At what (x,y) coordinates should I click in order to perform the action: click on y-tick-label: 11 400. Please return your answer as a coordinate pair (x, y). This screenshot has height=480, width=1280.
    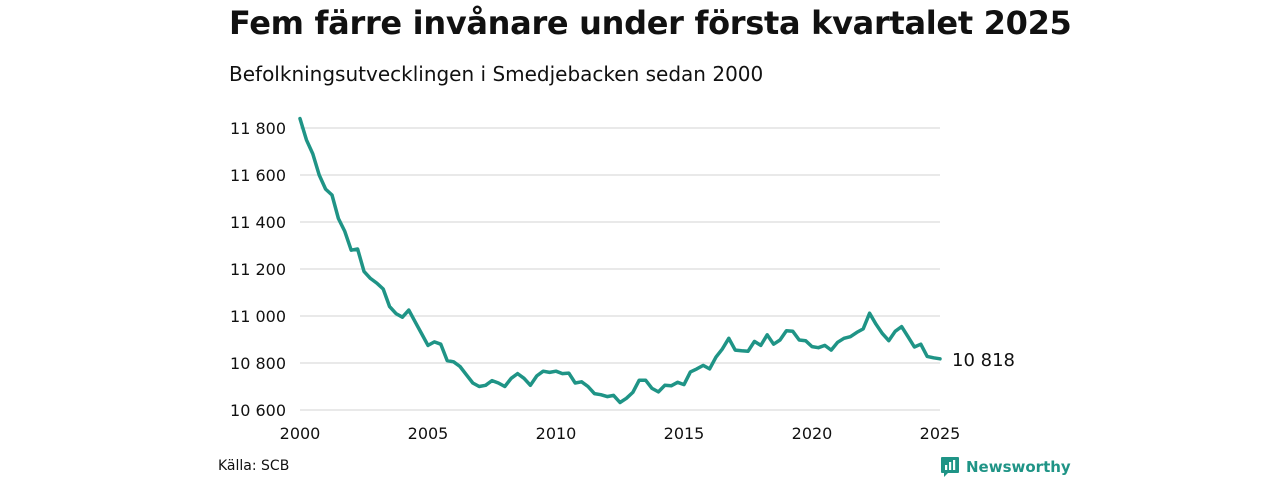
    Looking at the image, I should click on (258, 222).